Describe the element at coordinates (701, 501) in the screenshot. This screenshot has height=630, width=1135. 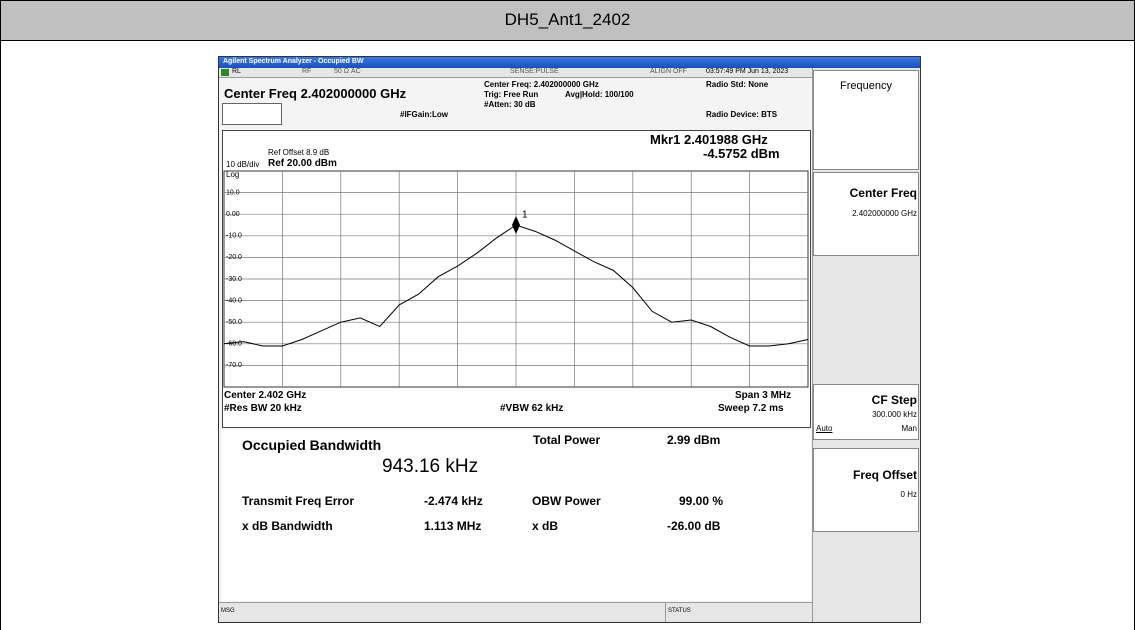
I see `obw-power-value: 99.00 %` at that location.